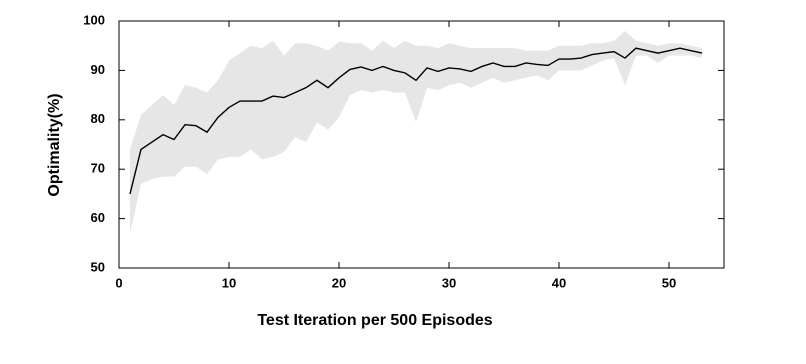 This screenshot has height=364, width=806. Describe the element at coordinates (374, 320) in the screenshot. I see `x-axis-title: Test Iteration per 500 Episodes` at that location.